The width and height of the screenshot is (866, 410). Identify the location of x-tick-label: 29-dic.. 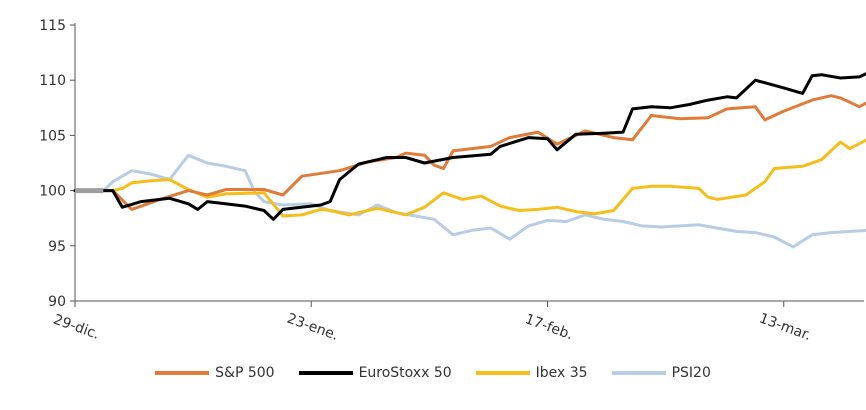
(76, 327).